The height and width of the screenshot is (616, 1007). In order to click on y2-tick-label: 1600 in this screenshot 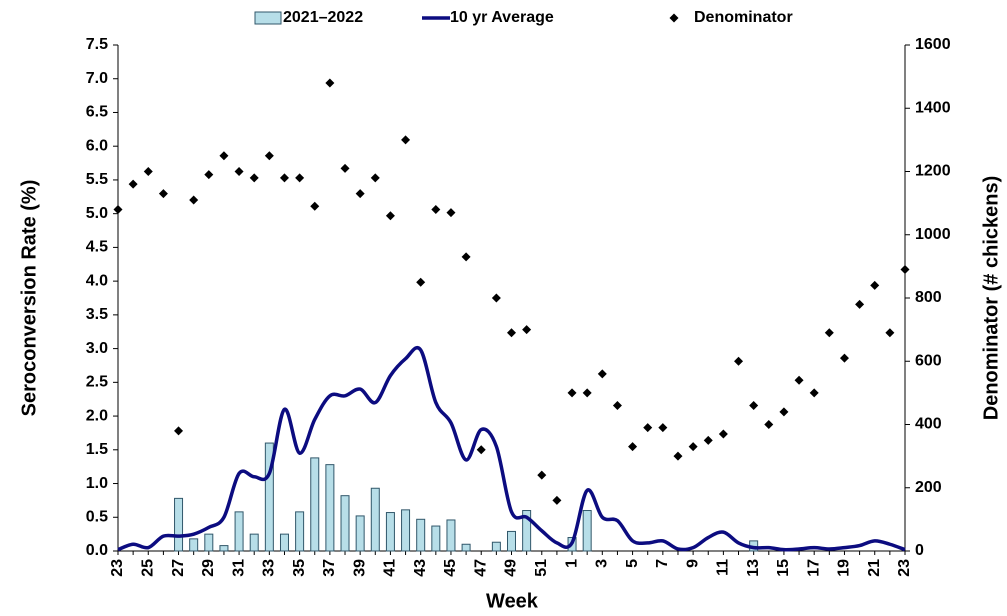, I will do `click(933, 44)`.